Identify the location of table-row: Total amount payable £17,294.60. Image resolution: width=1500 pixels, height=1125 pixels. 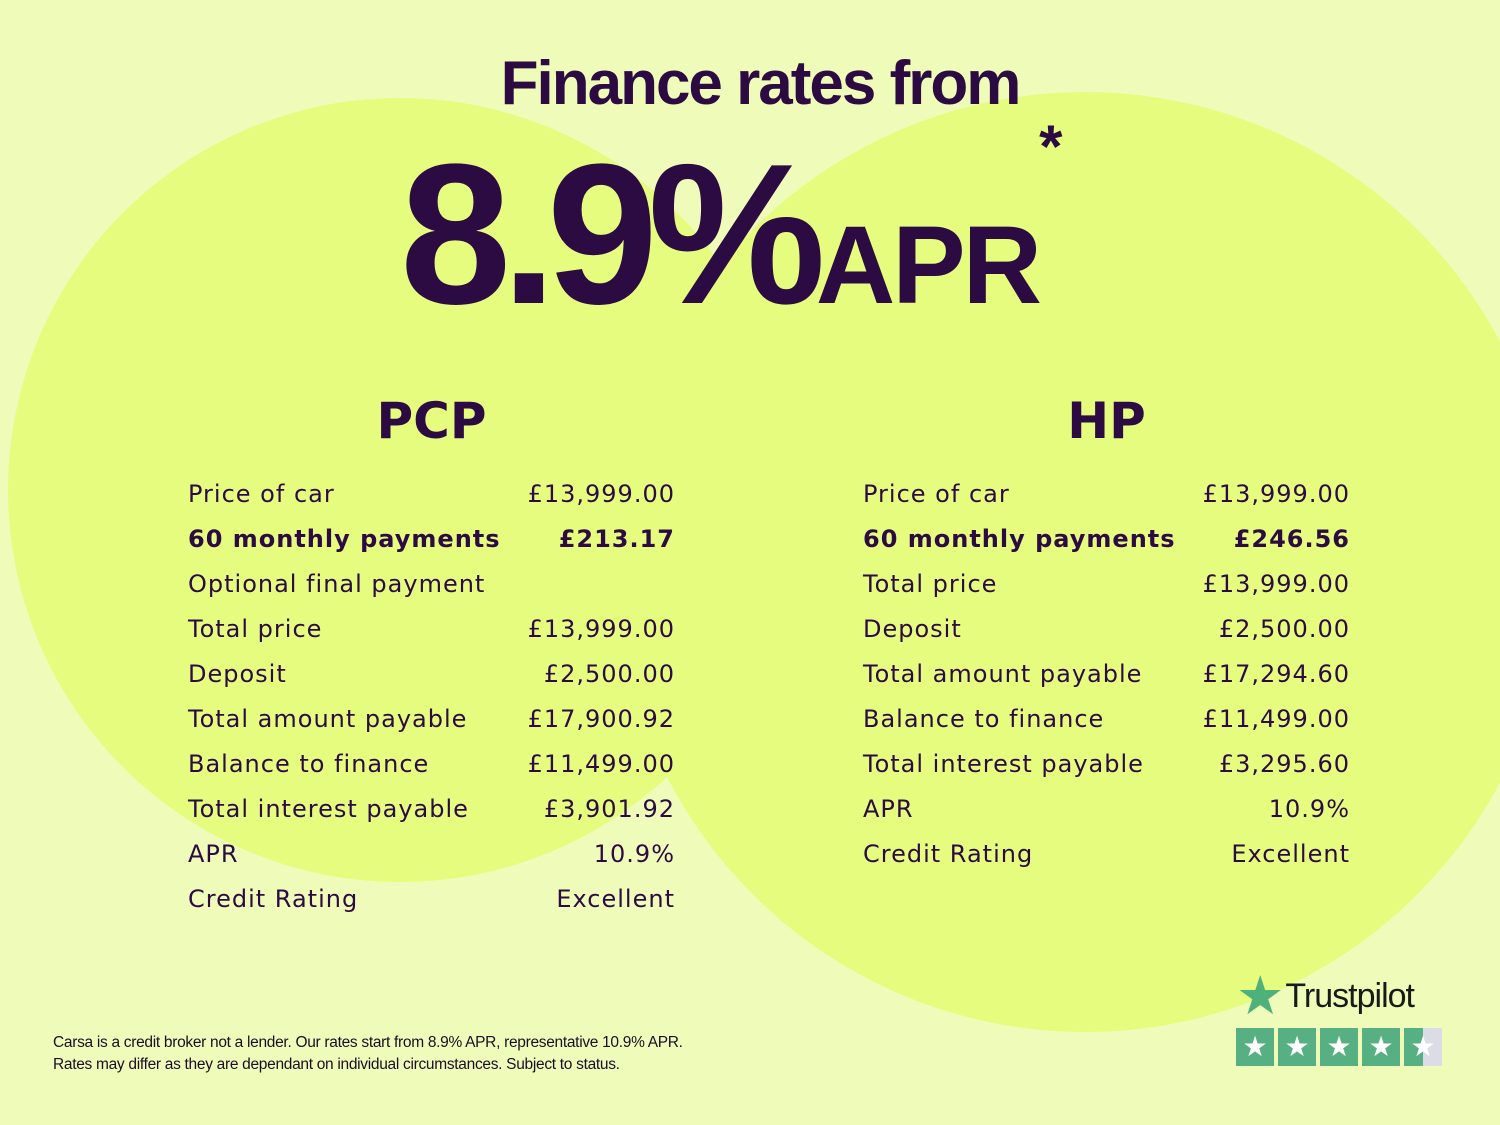
(1106, 674).